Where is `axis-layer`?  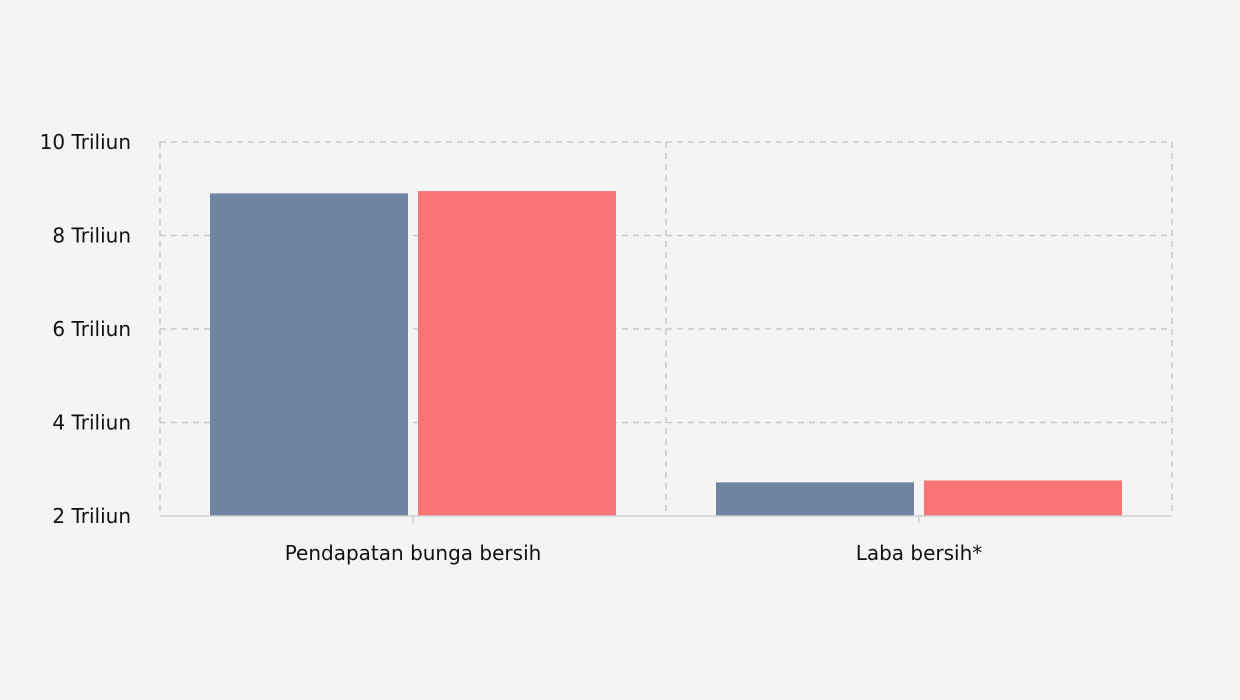 axis-layer is located at coordinates (666, 519).